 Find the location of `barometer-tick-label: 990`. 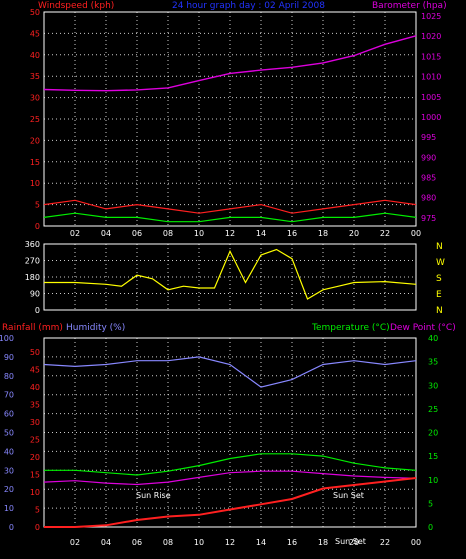

barometer-tick-label: 990 is located at coordinates (428, 157).